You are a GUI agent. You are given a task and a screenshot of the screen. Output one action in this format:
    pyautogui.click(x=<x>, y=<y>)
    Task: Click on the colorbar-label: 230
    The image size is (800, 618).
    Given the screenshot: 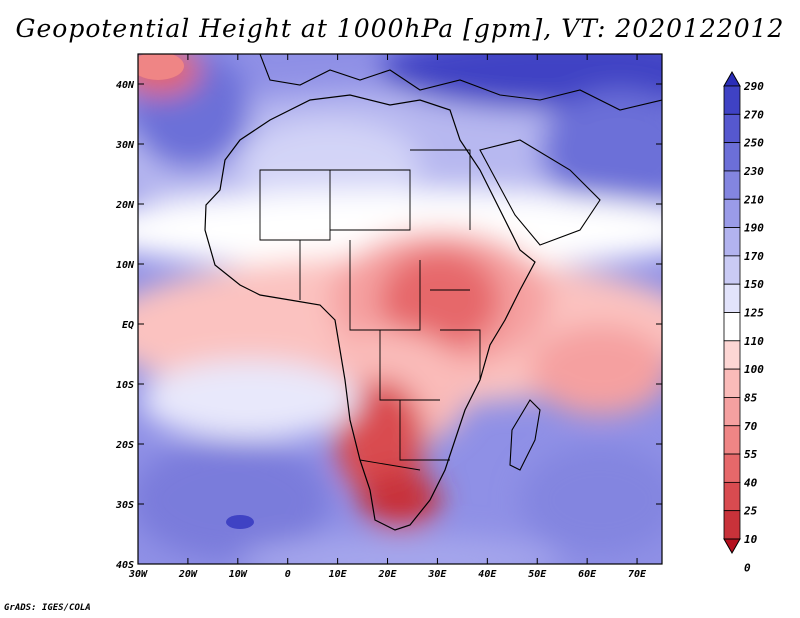 What is the action you would take?
    pyautogui.click(x=753, y=171)
    